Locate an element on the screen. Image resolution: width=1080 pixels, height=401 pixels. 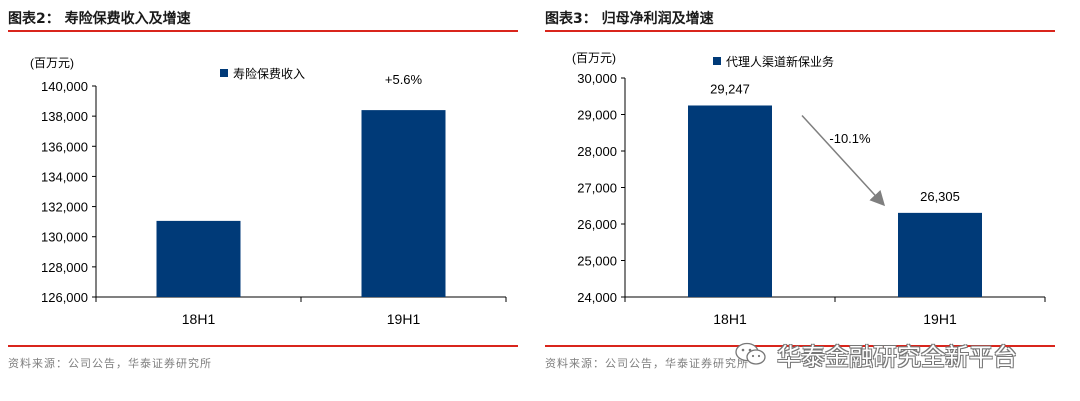
y-tick-label: 128,000 is located at coordinates (64, 267).